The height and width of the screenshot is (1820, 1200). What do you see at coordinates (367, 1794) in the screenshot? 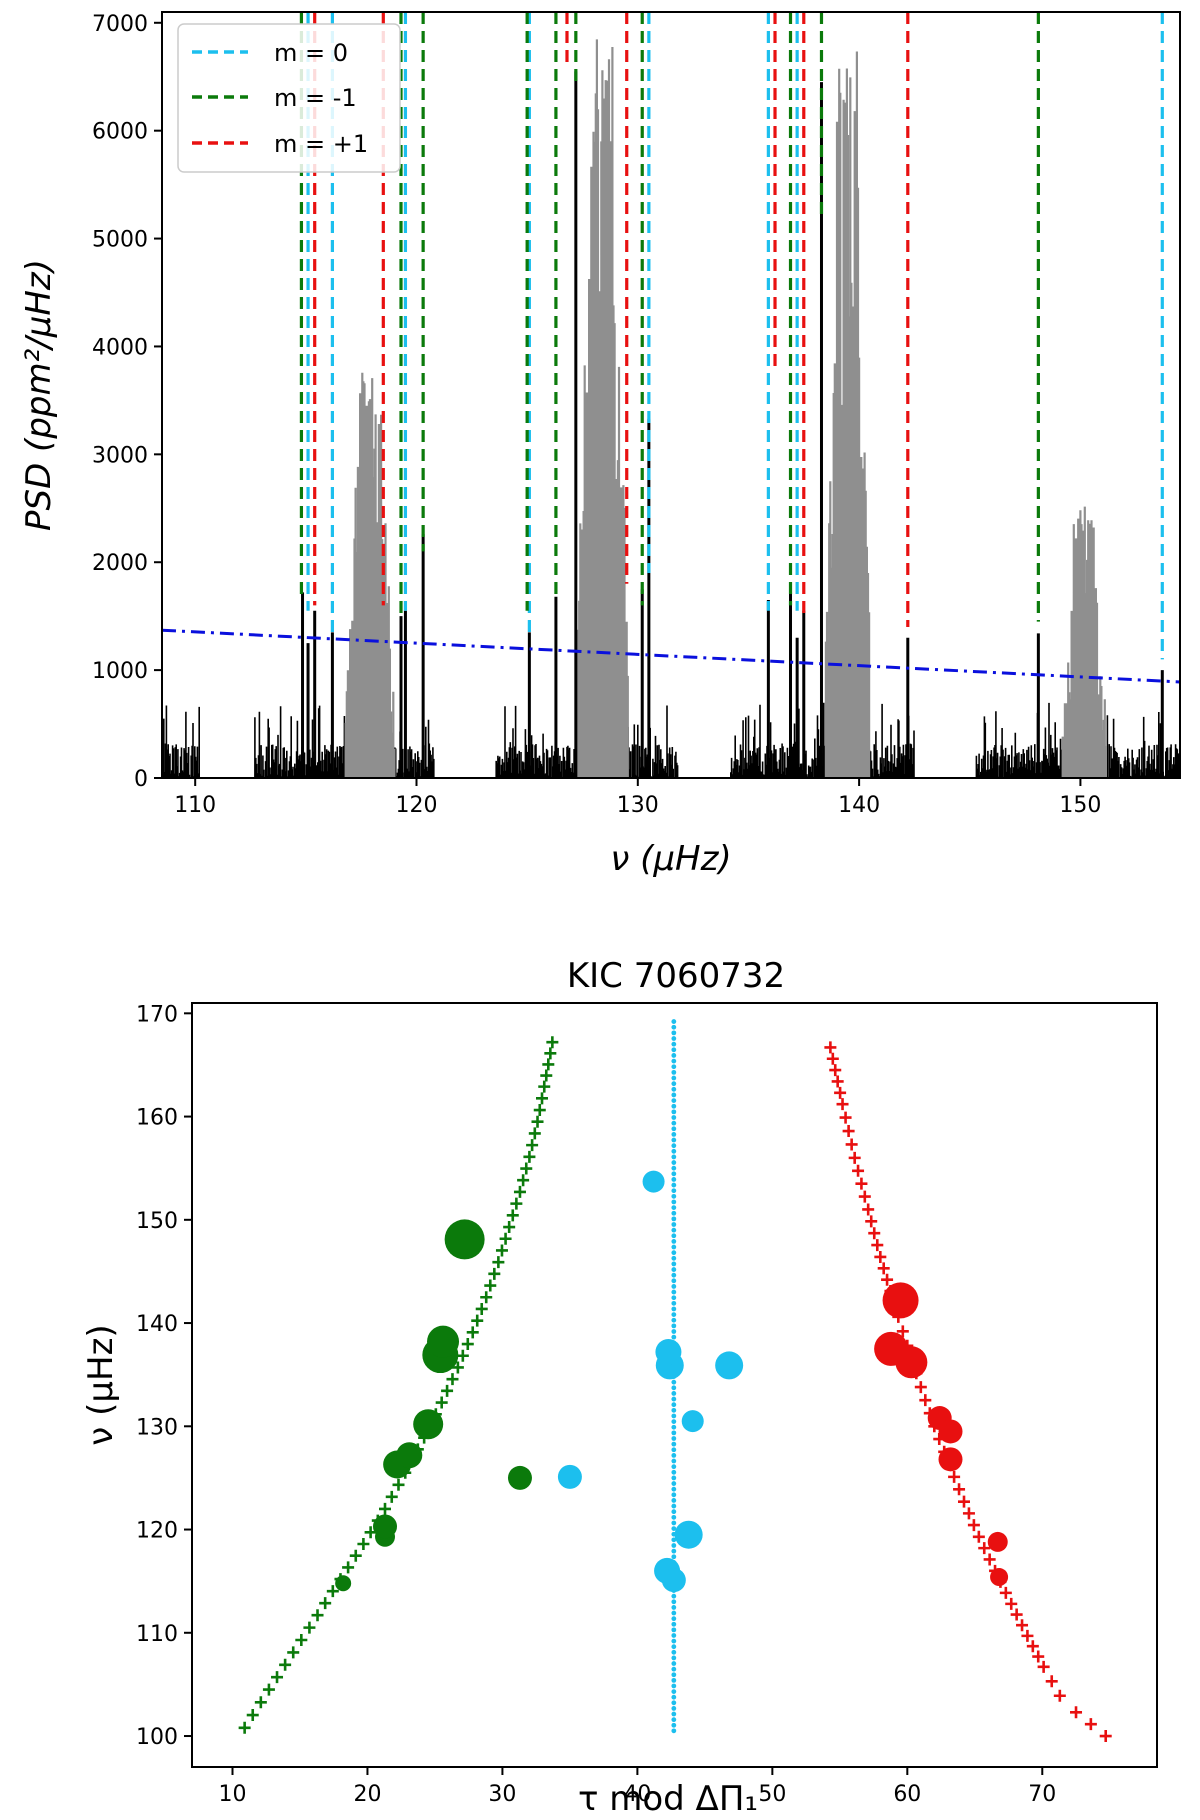
I see `echelle-x-tick-label: 20` at bounding box center [367, 1794].